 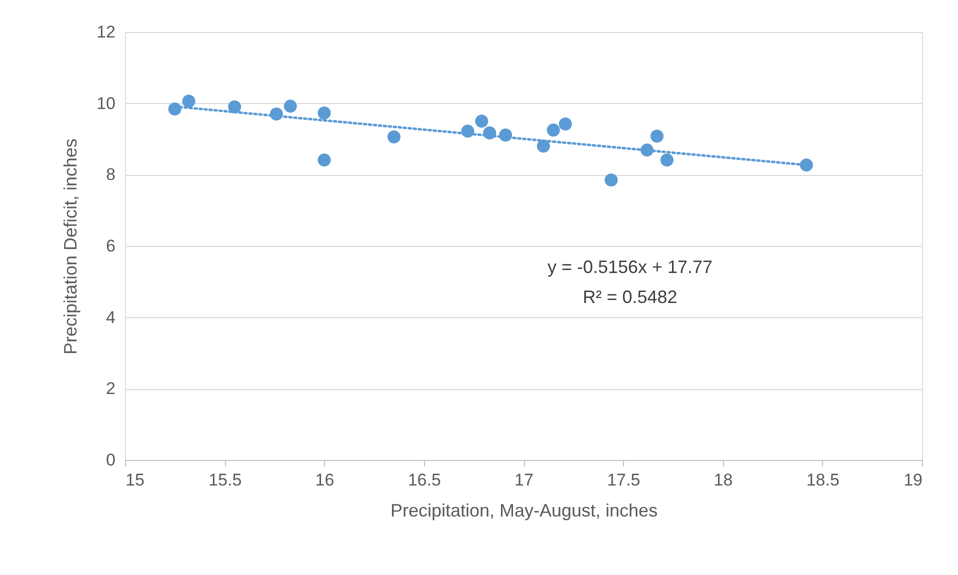 I want to click on x-tick-label: 16.5, so click(x=424, y=480).